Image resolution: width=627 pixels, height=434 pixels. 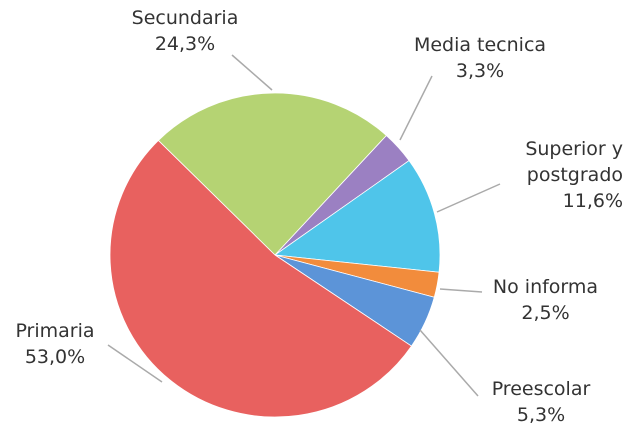 I want to click on value-label: 3,3%, so click(x=480, y=71).